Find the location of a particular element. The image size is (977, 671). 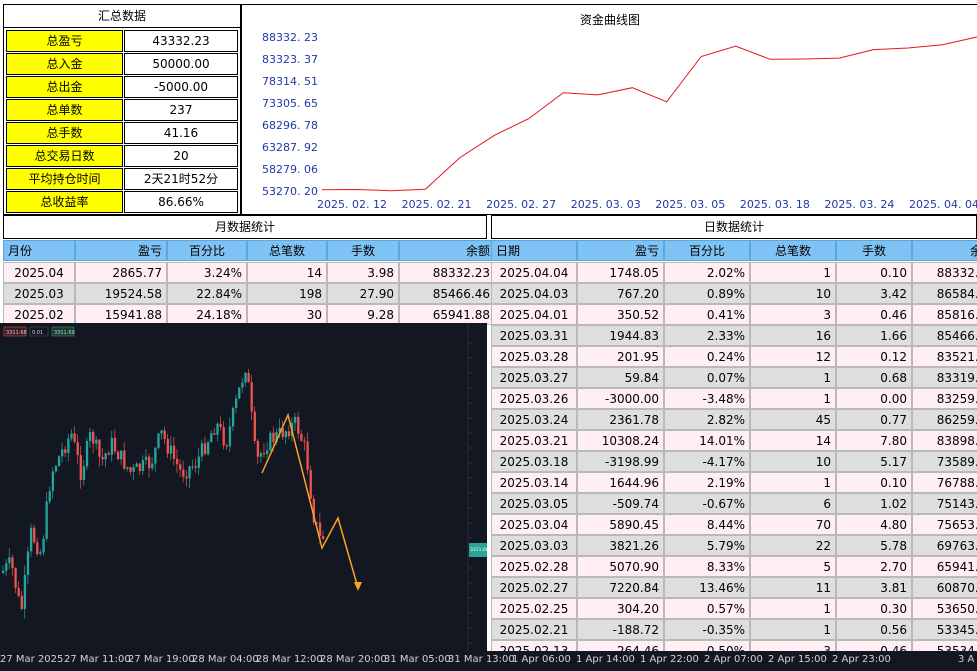

y-tick-label: 58279. 06 is located at coordinates (290, 169).